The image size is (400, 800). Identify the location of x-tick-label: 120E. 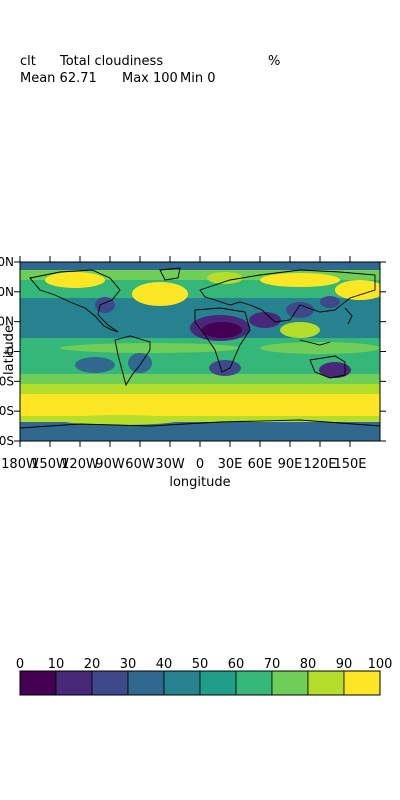
(319, 464).